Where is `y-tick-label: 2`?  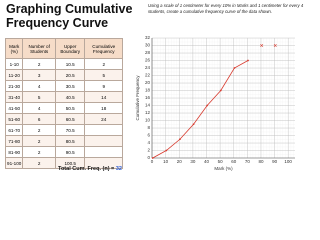
y-tick-label: 2 is located at coordinates (148, 150).